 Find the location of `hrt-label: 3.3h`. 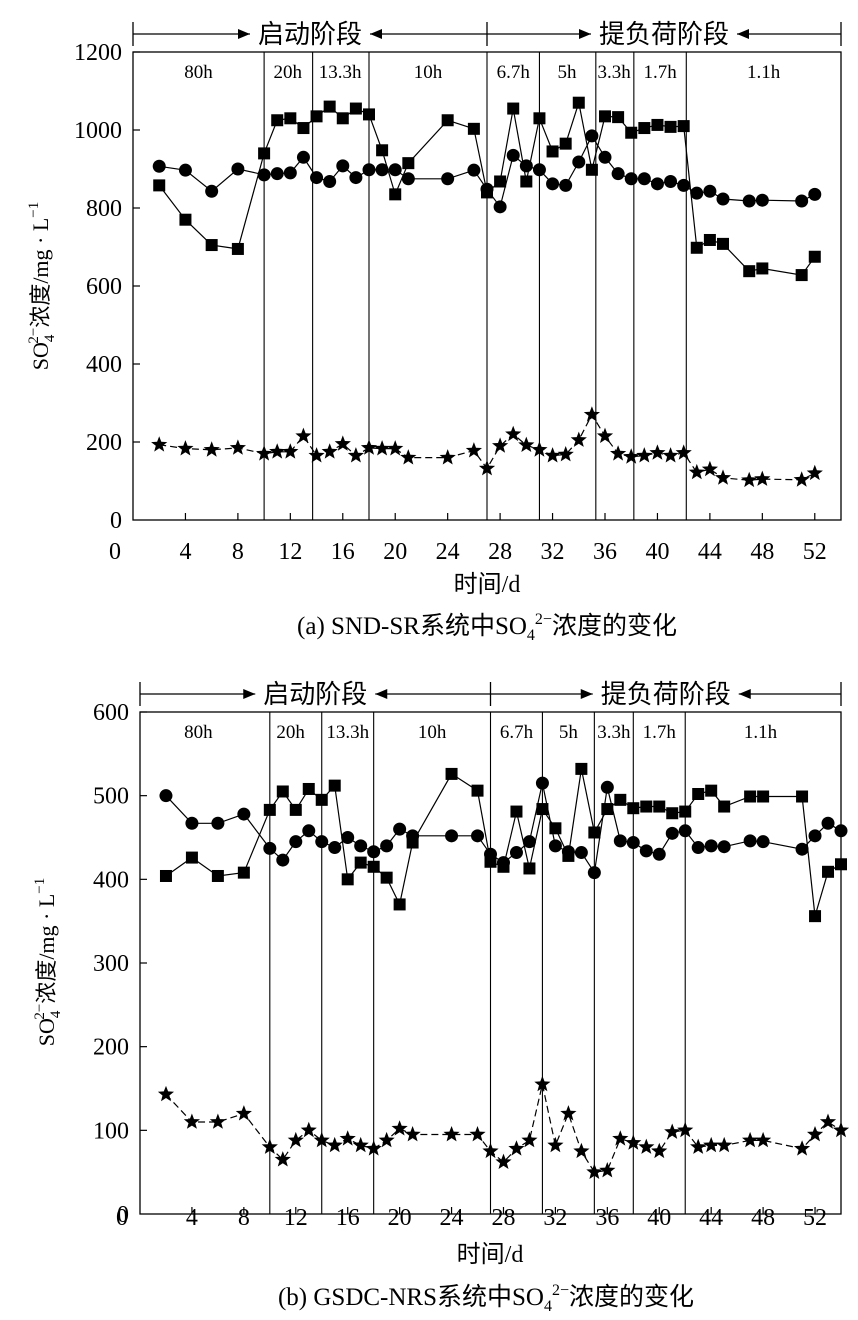

hrt-label: 3.3h is located at coordinates (614, 732).